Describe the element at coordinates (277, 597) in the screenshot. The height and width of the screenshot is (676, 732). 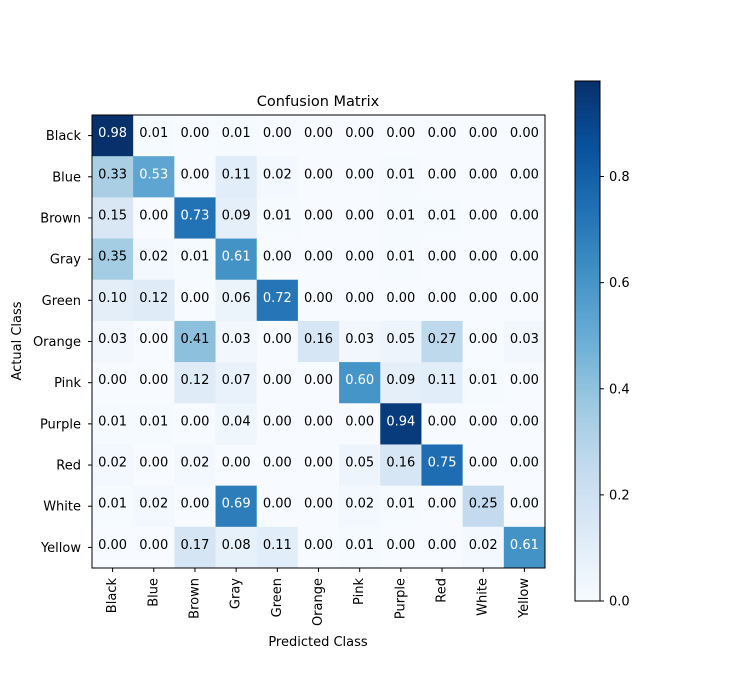
I see `x-tick-label: Green` at that location.